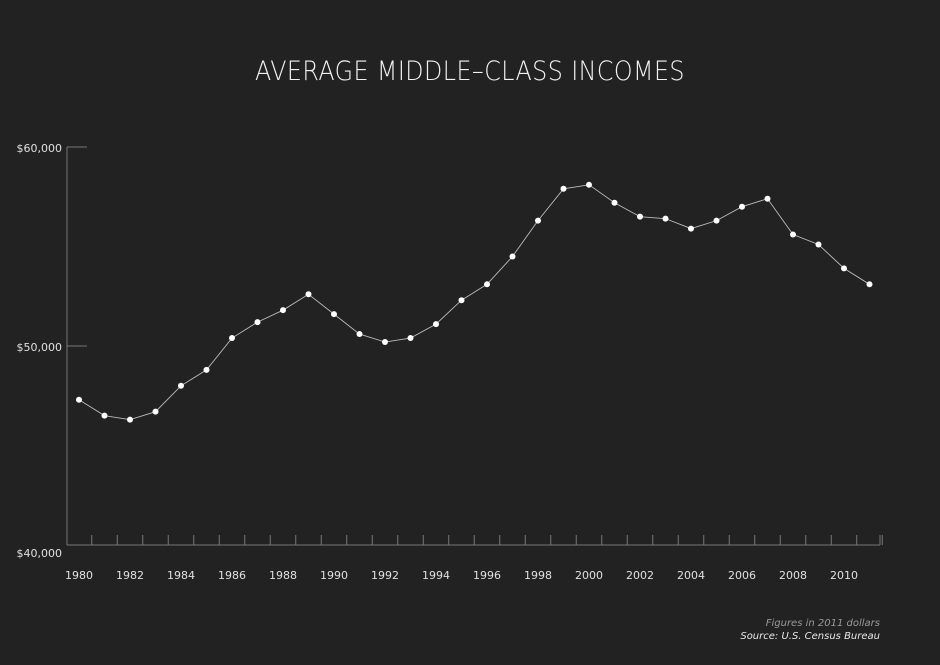 The image size is (940, 665). I want to click on x-tick-label: 1986, so click(232, 575).